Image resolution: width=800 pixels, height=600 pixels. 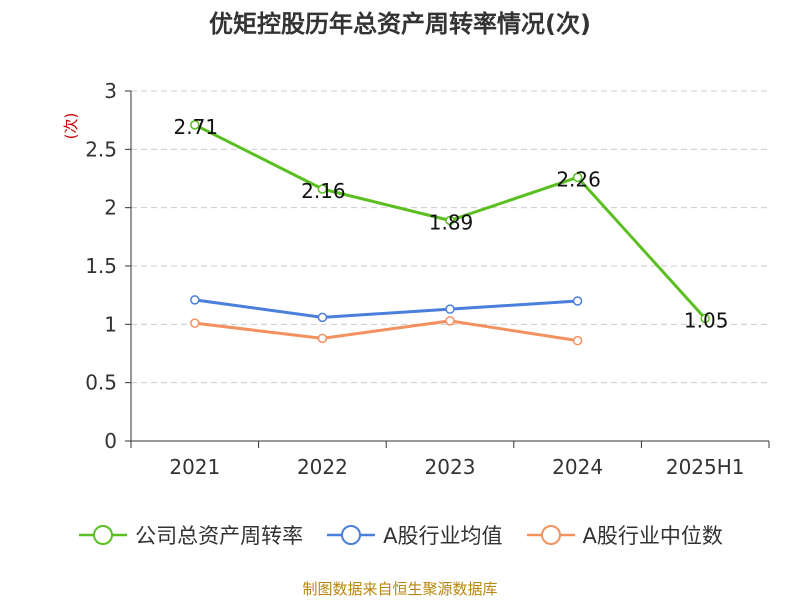 I want to click on y-tick-label: 0, so click(x=110, y=441).